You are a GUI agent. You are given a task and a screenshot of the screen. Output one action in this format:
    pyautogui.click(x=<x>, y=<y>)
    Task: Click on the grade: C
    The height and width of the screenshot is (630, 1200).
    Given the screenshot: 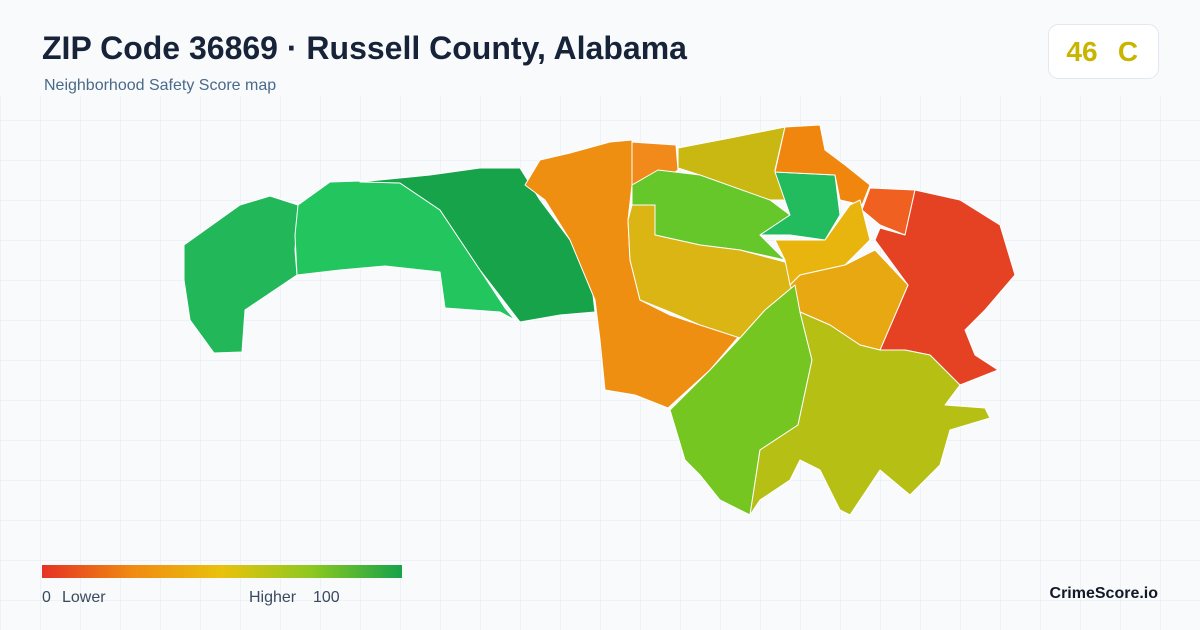 What is the action you would take?
    pyautogui.click(x=1128, y=51)
    